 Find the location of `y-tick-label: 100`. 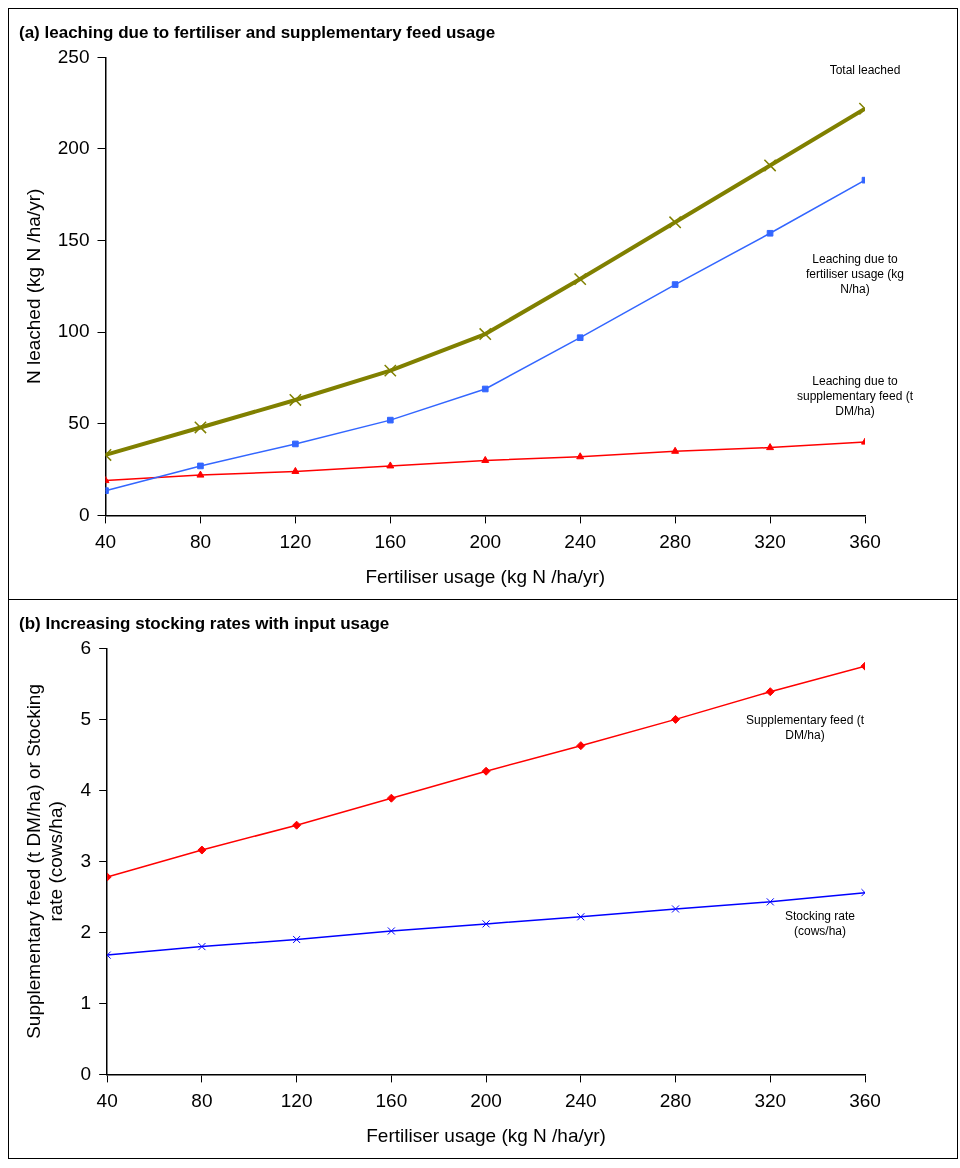

y-tick-label: 100 is located at coordinates (73, 331).